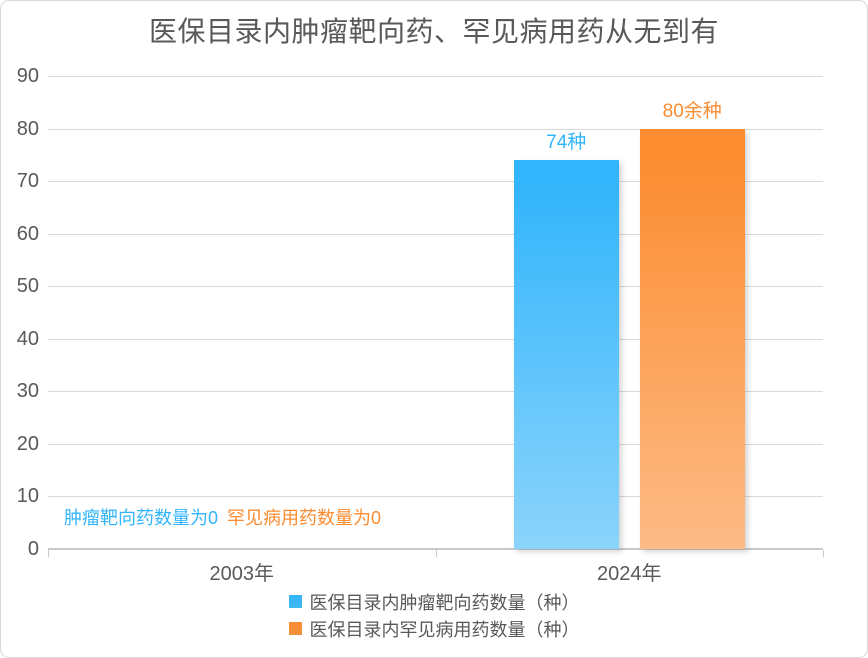 The width and height of the screenshot is (868, 658). I want to click on y-axis-tick-label: 80, so click(27, 128).